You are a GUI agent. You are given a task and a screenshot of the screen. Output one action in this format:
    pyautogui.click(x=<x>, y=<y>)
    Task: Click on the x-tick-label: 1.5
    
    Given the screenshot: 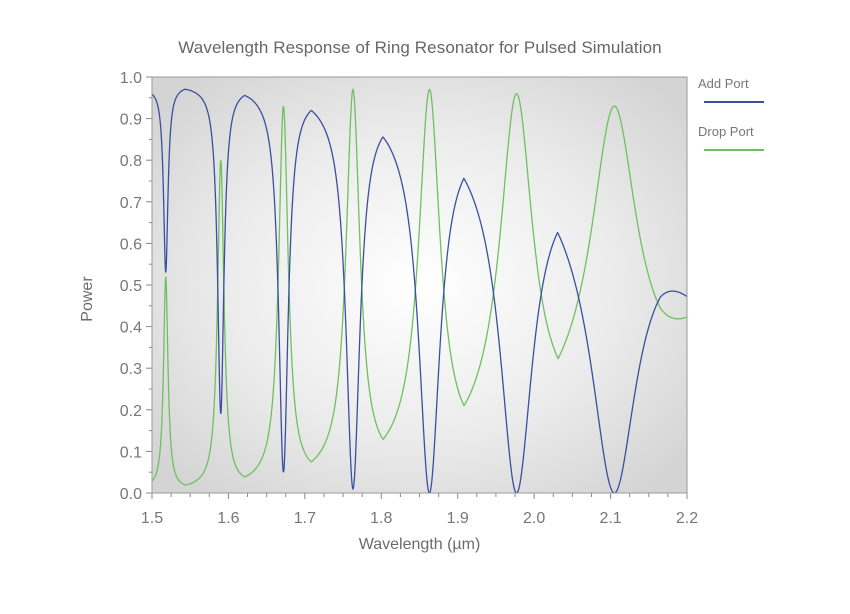 What is the action you would take?
    pyautogui.click(x=152, y=518)
    